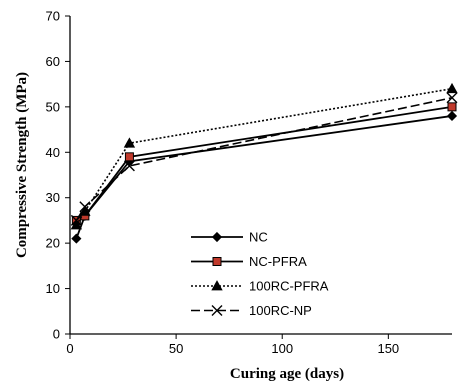 The width and height of the screenshot is (460, 383). What do you see at coordinates (260, 274) in the screenshot?
I see `legend: NC NC-PFRA 100RC-PFRA 100RC-NP` at bounding box center [260, 274].